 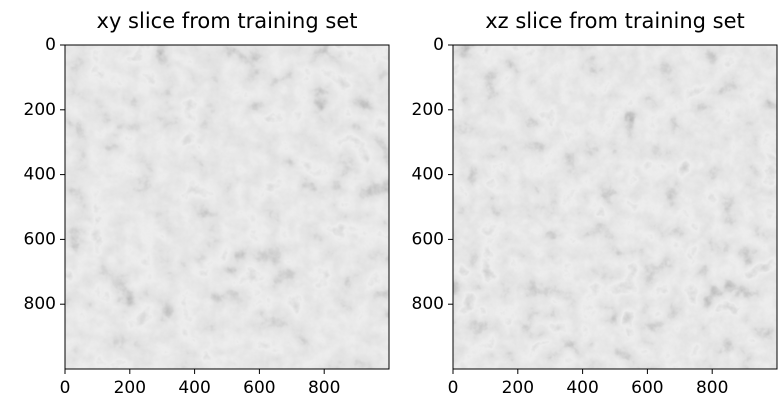 I want to click on axes-title: xy slice from training set, so click(x=227, y=21).